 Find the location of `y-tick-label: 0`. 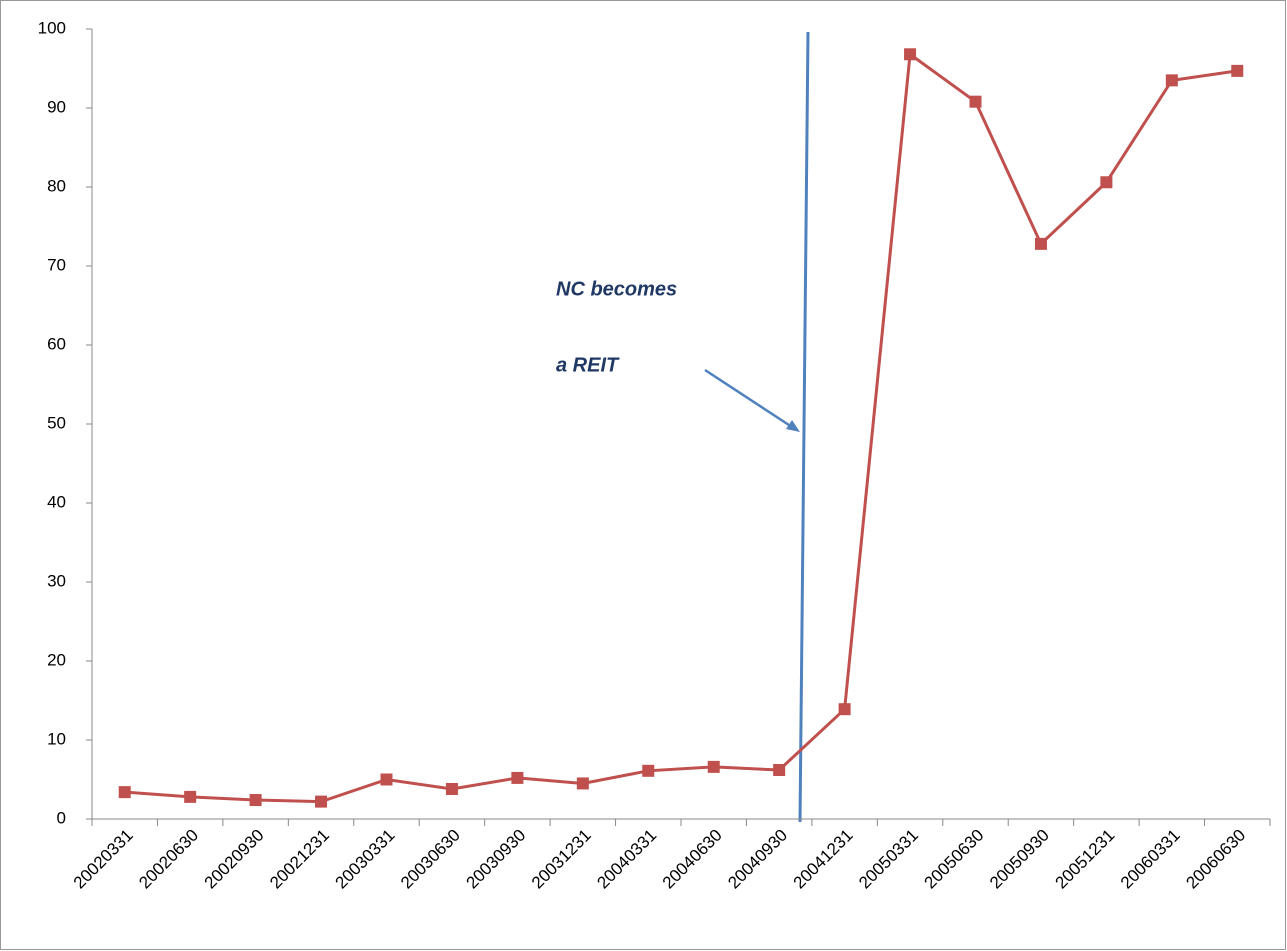

y-tick-label: 0 is located at coordinates (61, 817).